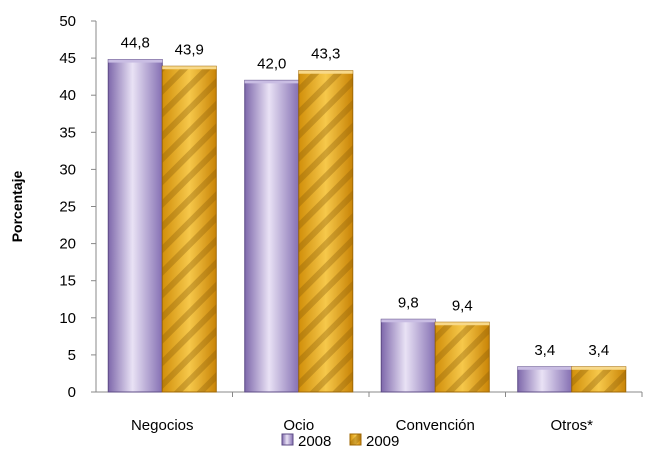 The width and height of the screenshot is (662, 464). Describe the element at coordinates (382, 441) in the screenshot. I see `legend-label: 2009` at that location.